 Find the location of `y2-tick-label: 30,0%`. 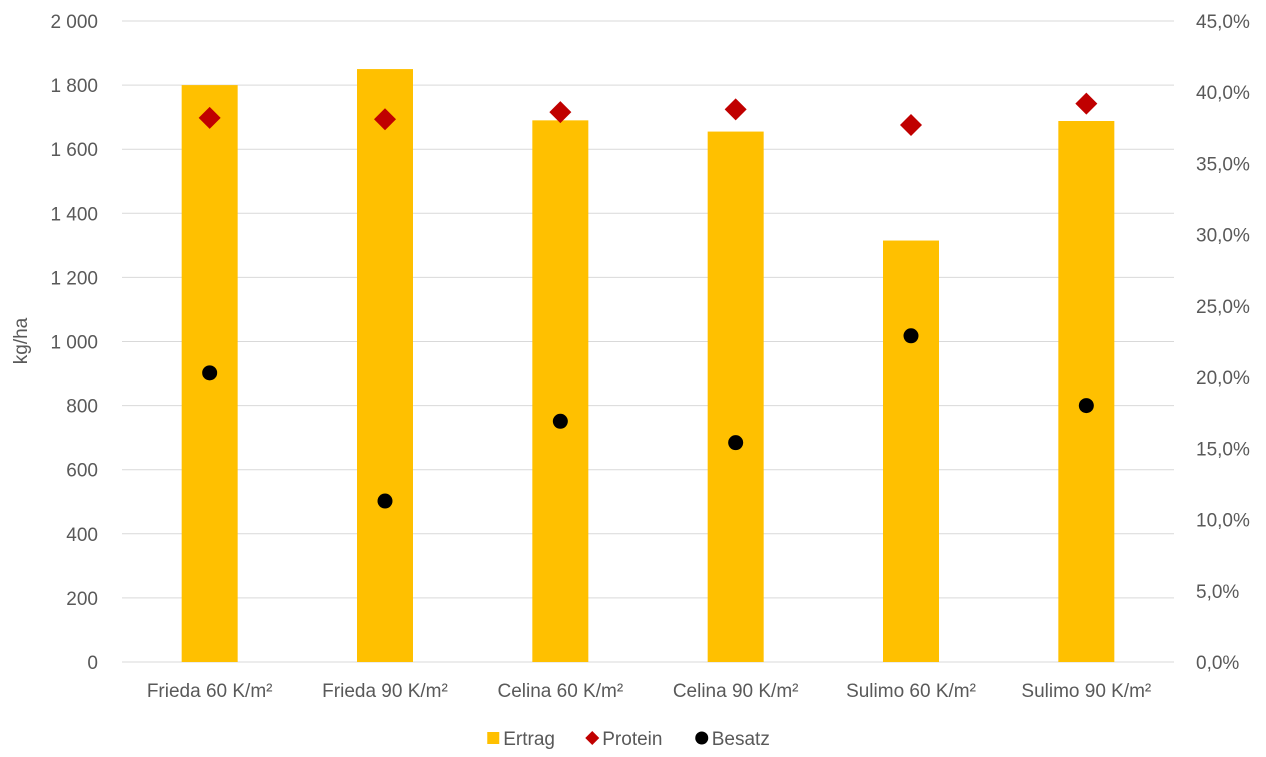

y2-tick-label: 30,0% is located at coordinates (1223, 236).